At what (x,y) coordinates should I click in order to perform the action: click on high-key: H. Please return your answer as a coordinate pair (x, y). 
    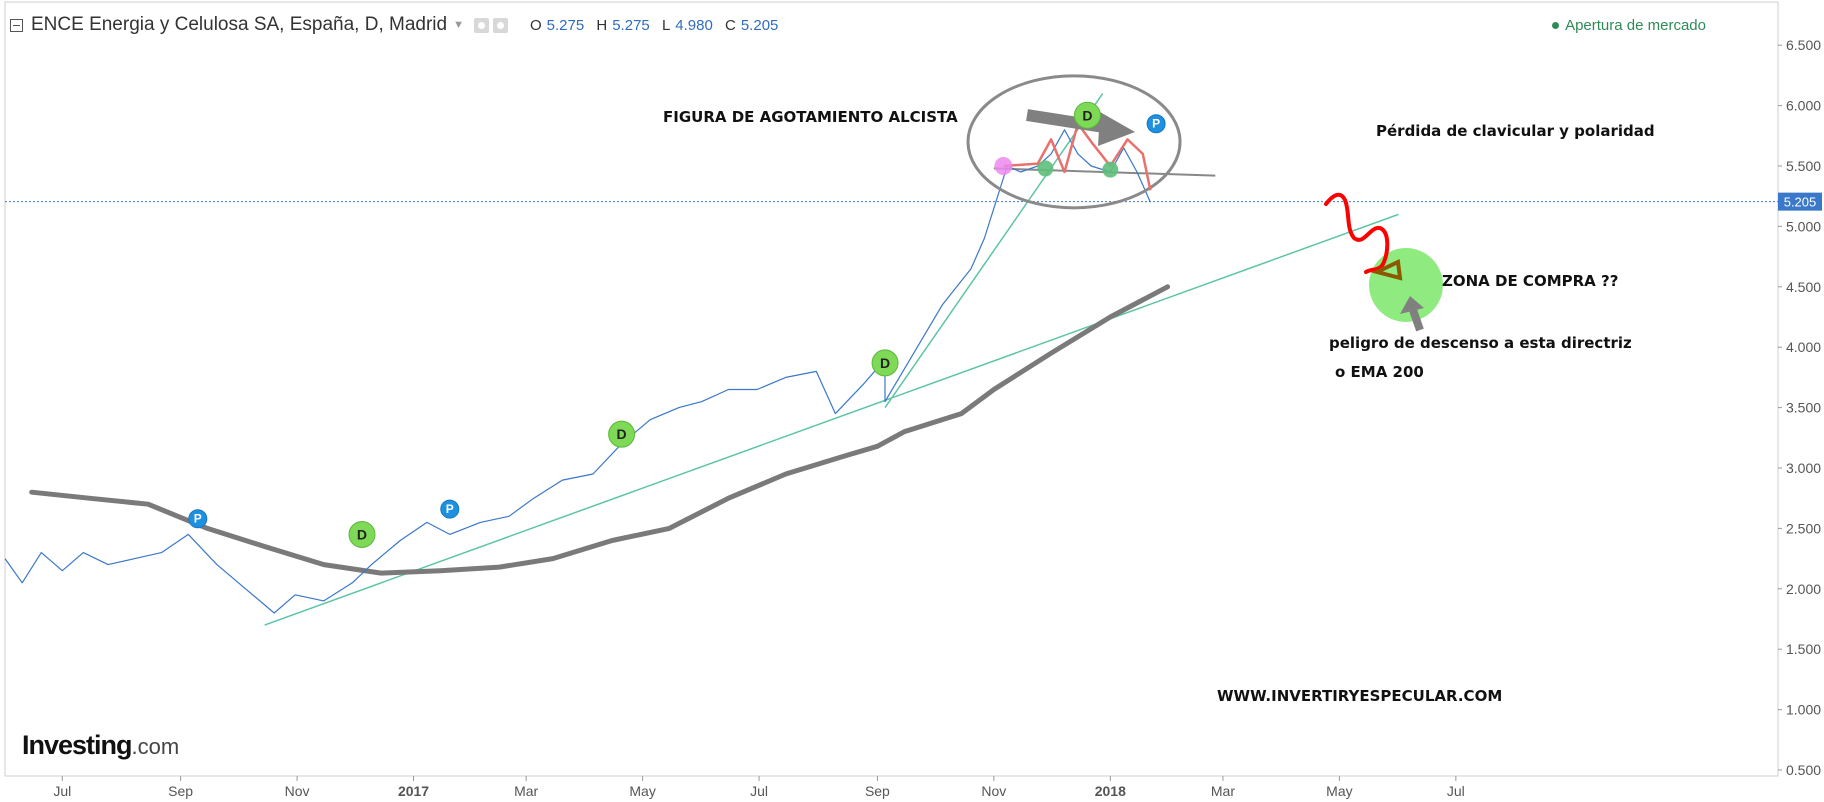
    Looking at the image, I should click on (602, 25).